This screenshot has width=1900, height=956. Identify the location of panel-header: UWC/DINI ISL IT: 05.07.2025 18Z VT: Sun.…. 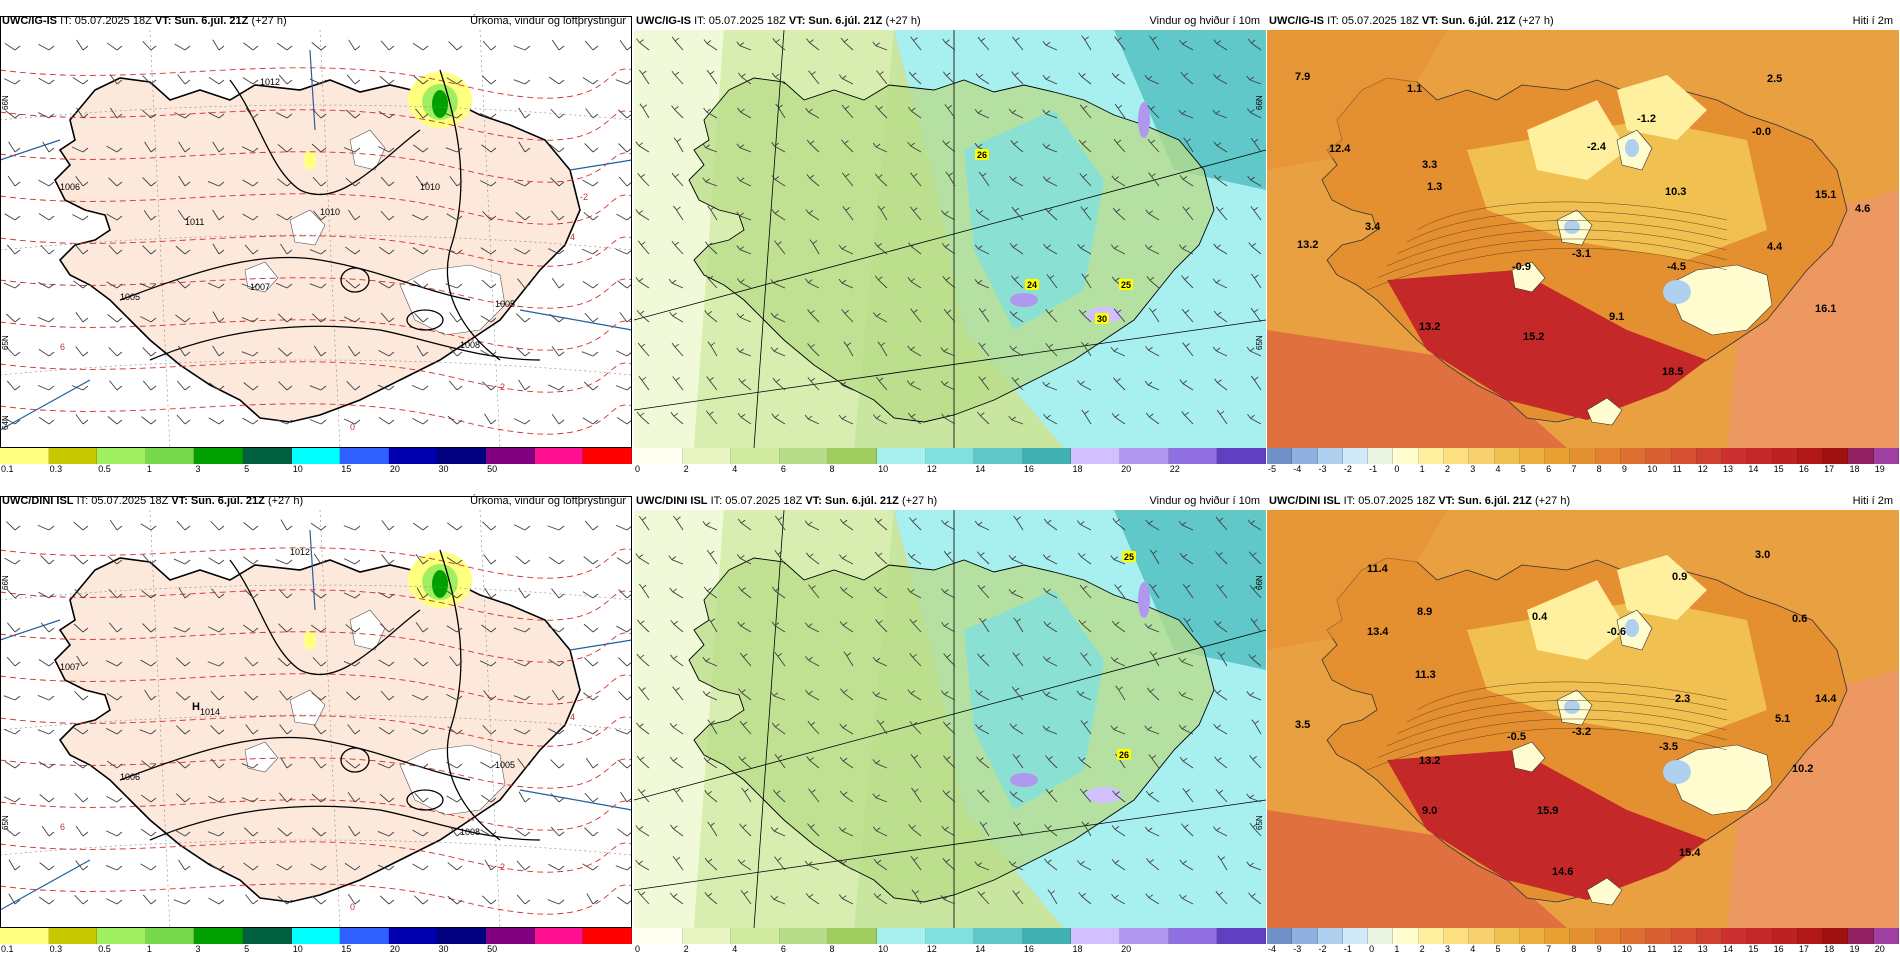
(316, 501).